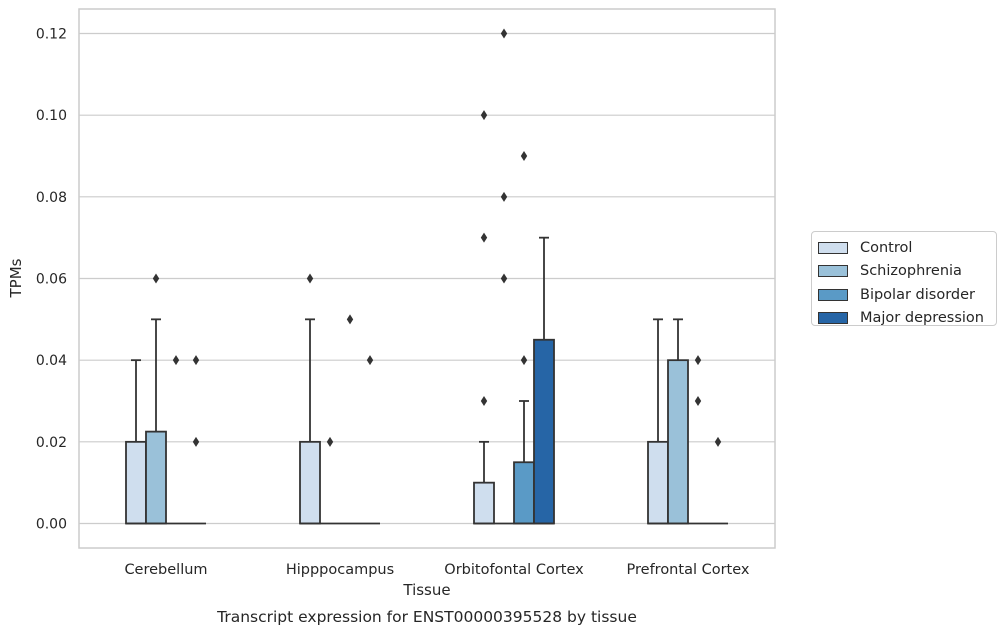 The width and height of the screenshot is (1007, 634). What do you see at coordinates (51, 198) in the screenshot?
I see `y-tick-label: 0.08` at bounding box center [51, 198].